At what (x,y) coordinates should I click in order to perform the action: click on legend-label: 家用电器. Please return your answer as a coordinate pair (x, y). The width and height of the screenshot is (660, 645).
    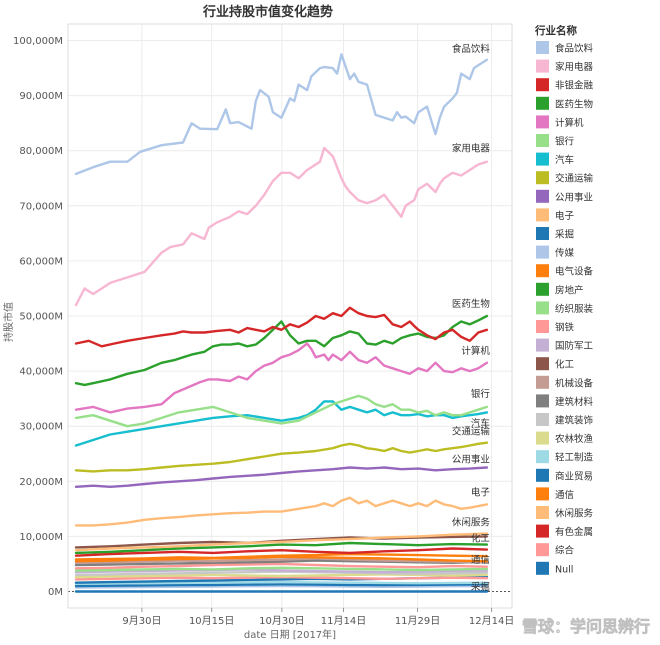
    Looking at the image, I should click on (574, 67).